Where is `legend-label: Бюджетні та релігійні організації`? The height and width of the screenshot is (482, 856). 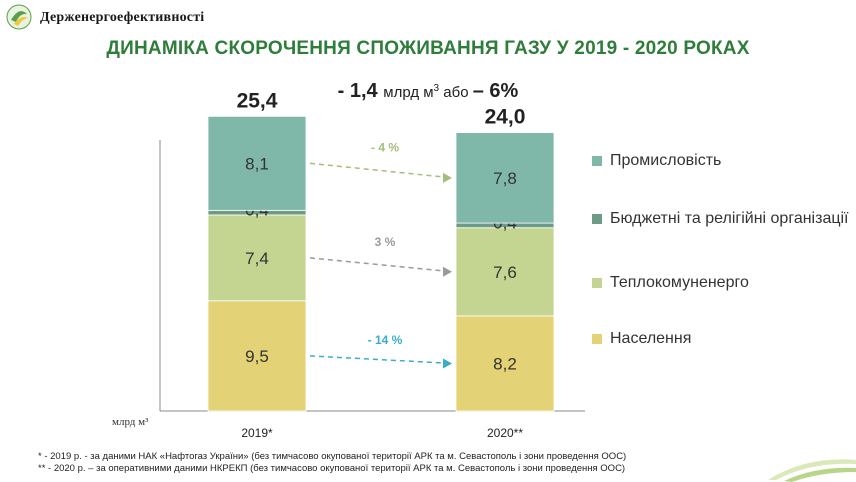 legend-label: Бюджетні та релігійні організації is located at coordinates (729, 218).